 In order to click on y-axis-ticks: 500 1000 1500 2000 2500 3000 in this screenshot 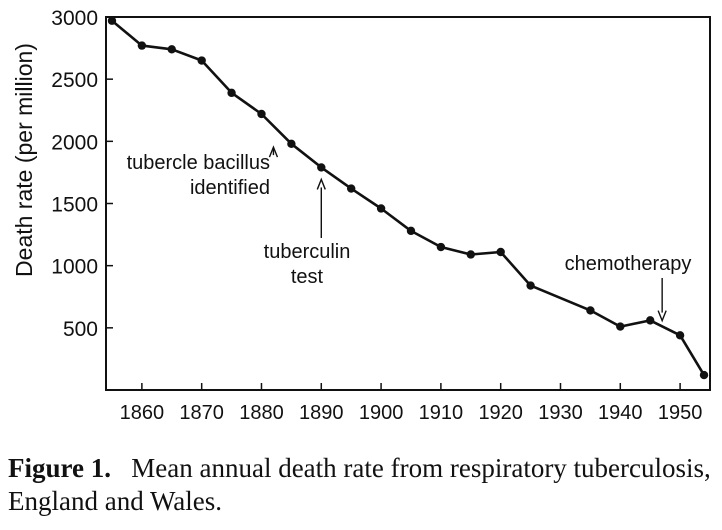, I will do `click(82, 174)`.